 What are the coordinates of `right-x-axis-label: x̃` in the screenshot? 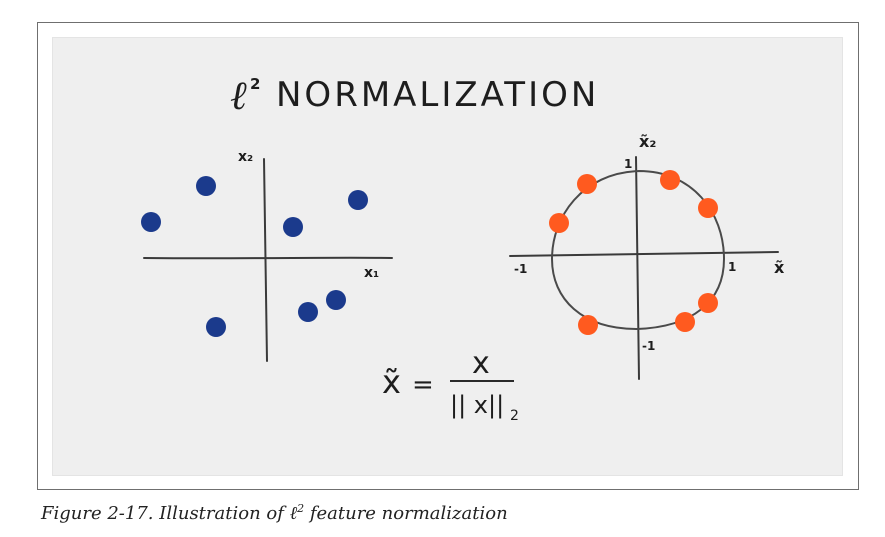 It's located at (779, 267).